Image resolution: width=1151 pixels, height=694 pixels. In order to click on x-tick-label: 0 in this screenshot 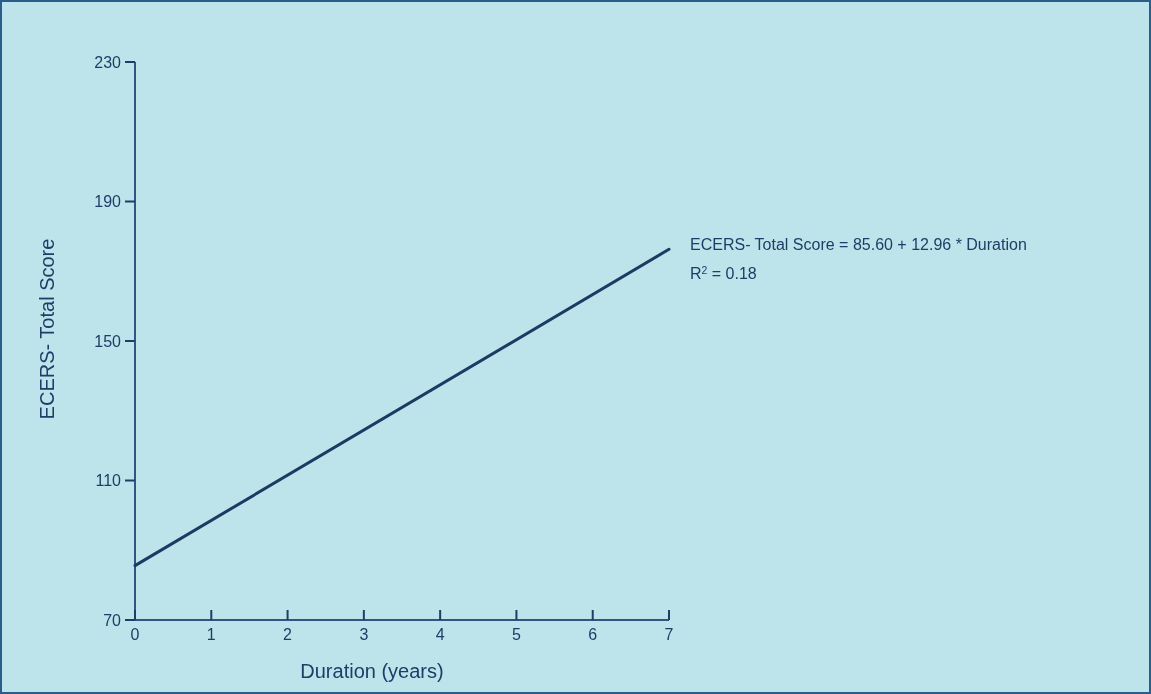, I will do `click(135, 634)`.